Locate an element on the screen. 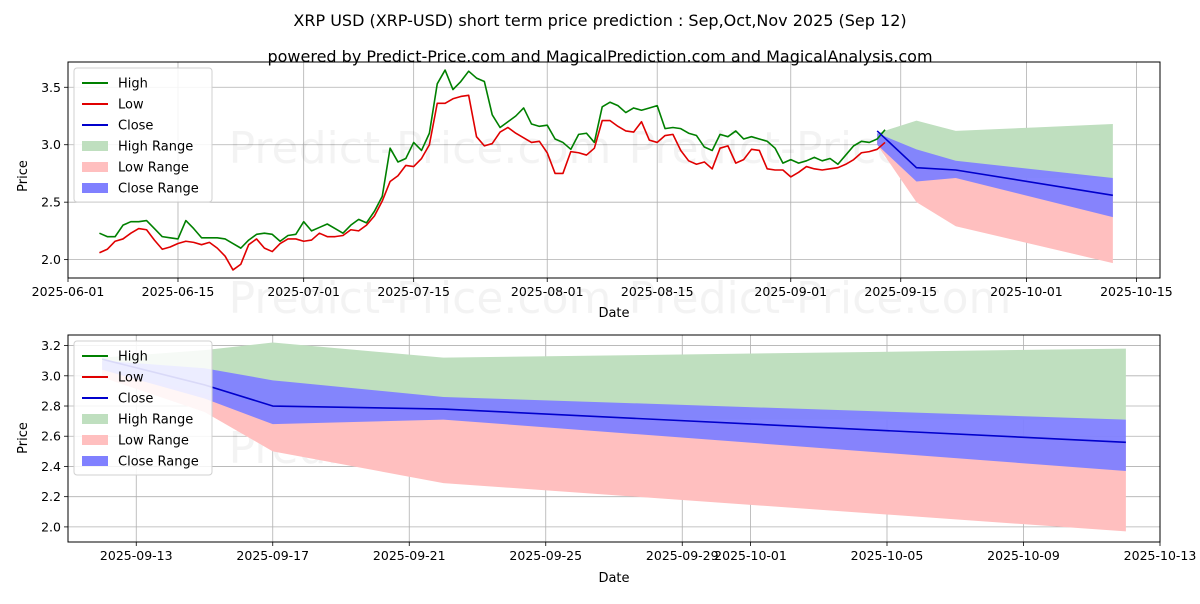 The width and height of the screenshot is (1200, 604). x-tick-label: 2025-10-13 is located at coordinates (1160, 555).